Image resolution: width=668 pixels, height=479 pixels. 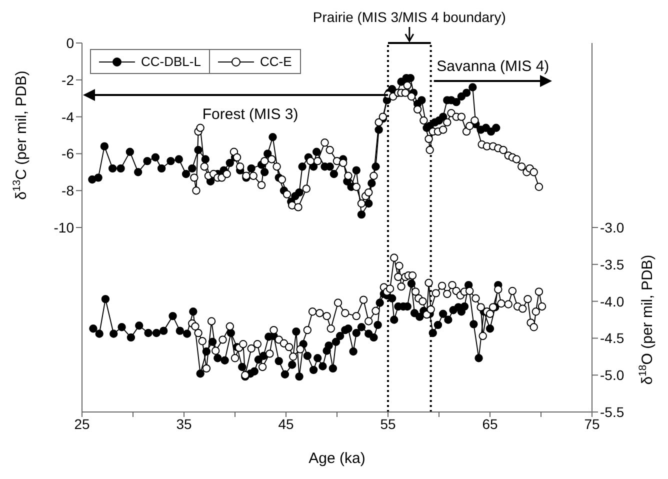 I want to click on y2-tick-label: -5.0, so click(x=612, y=375).